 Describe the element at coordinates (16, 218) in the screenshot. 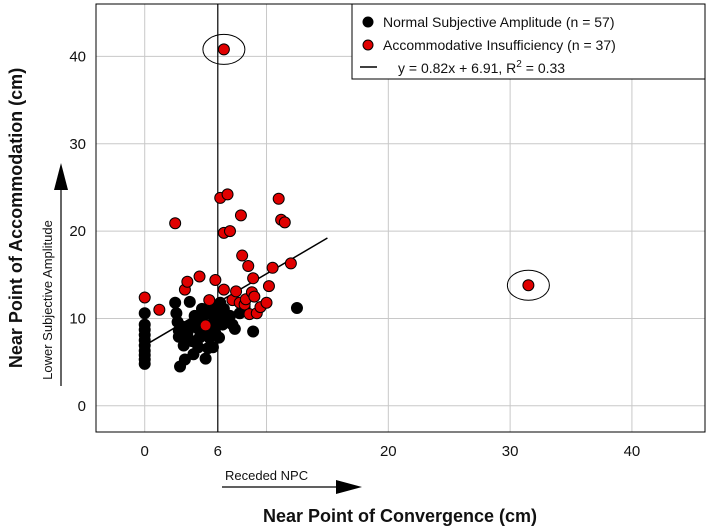

I see `y-axis-title: Near Point of Accommodation (cm)` at that location.